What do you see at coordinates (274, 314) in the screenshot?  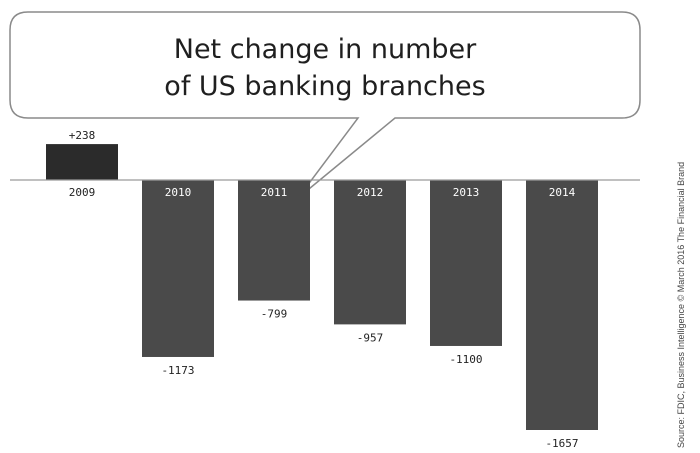 I see `value-label-2011: -799` at bounding box center [274, 314].